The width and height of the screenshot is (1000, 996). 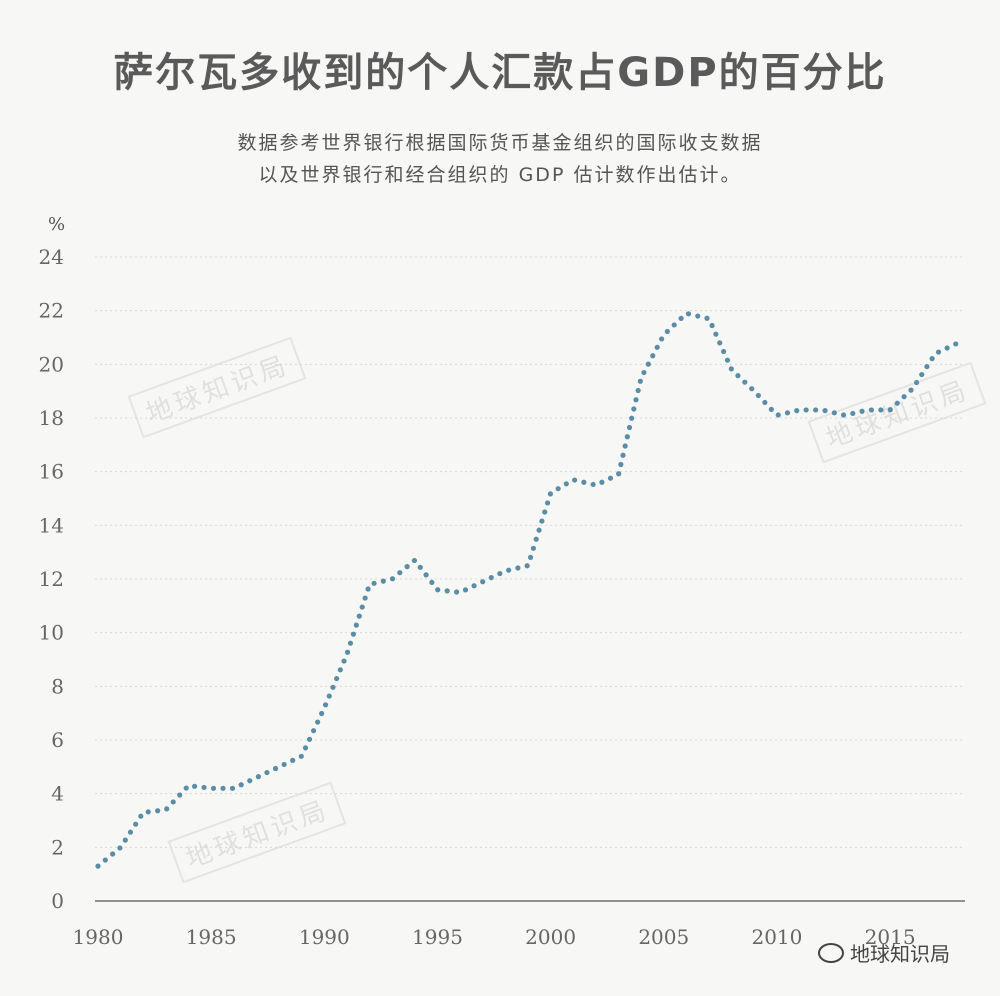 I want to click on y-tick-label: 6, so click(x=57, y=740).